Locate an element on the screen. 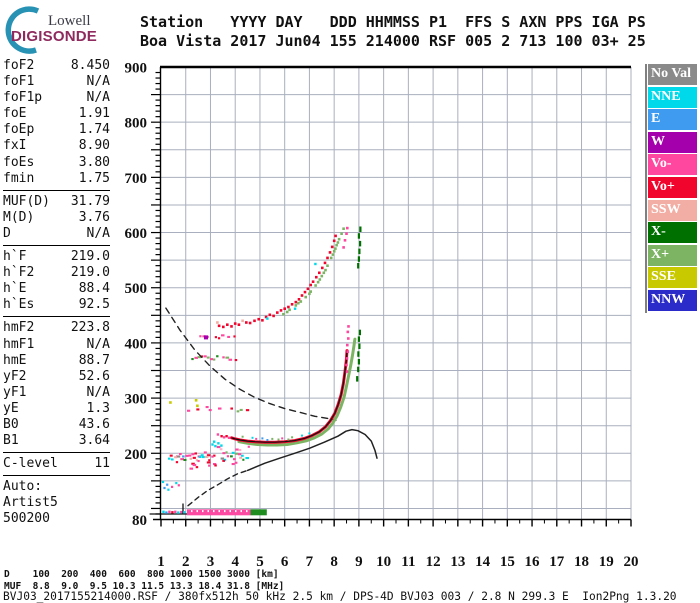  series-scatter-row-372km is located at coordinates (214, 358).